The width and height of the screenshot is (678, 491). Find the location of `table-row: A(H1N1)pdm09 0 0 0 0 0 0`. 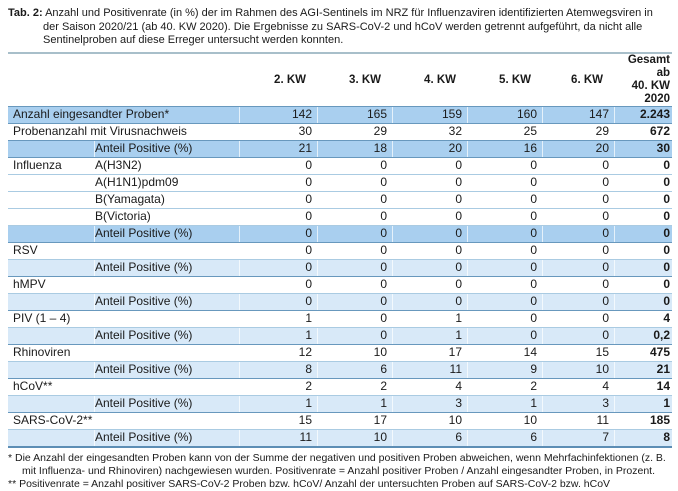

table-row: A(H1N1)pdm09 0 0 0 0 0 0 is located at coordinates (340, 182).